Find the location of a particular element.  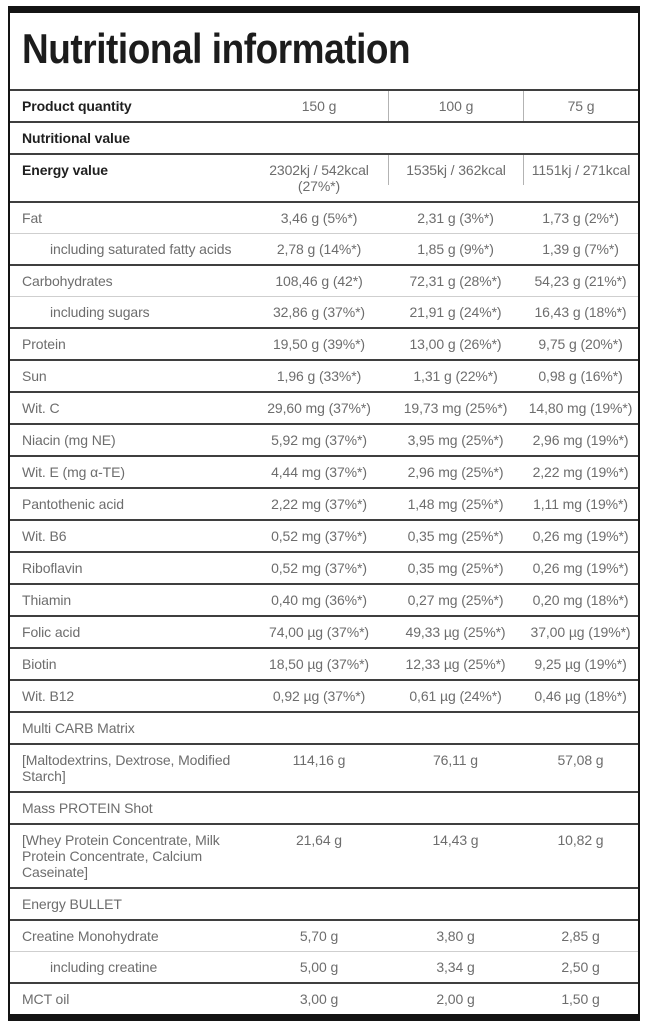

row-label: Energy BULLET is located at coordinates (72, 904).